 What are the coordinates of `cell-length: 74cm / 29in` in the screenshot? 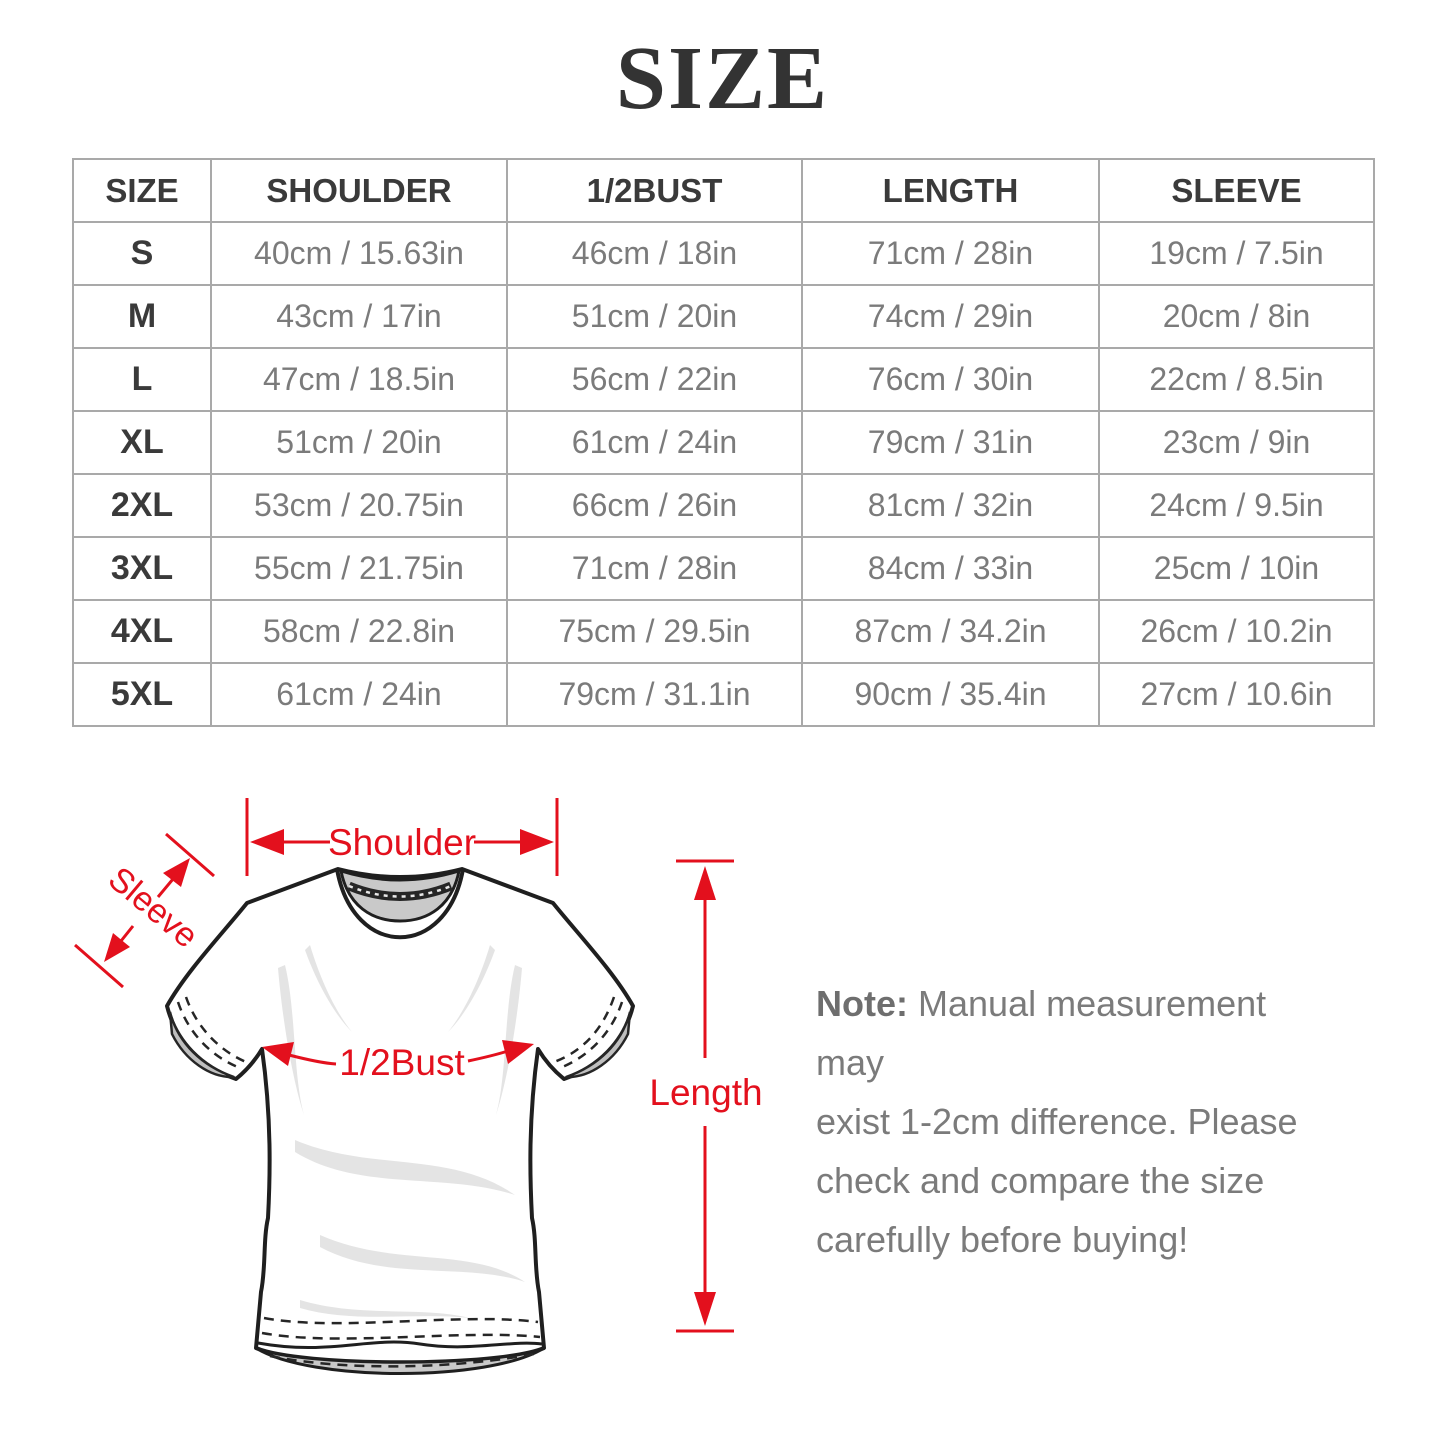 It's located at (950, 316).